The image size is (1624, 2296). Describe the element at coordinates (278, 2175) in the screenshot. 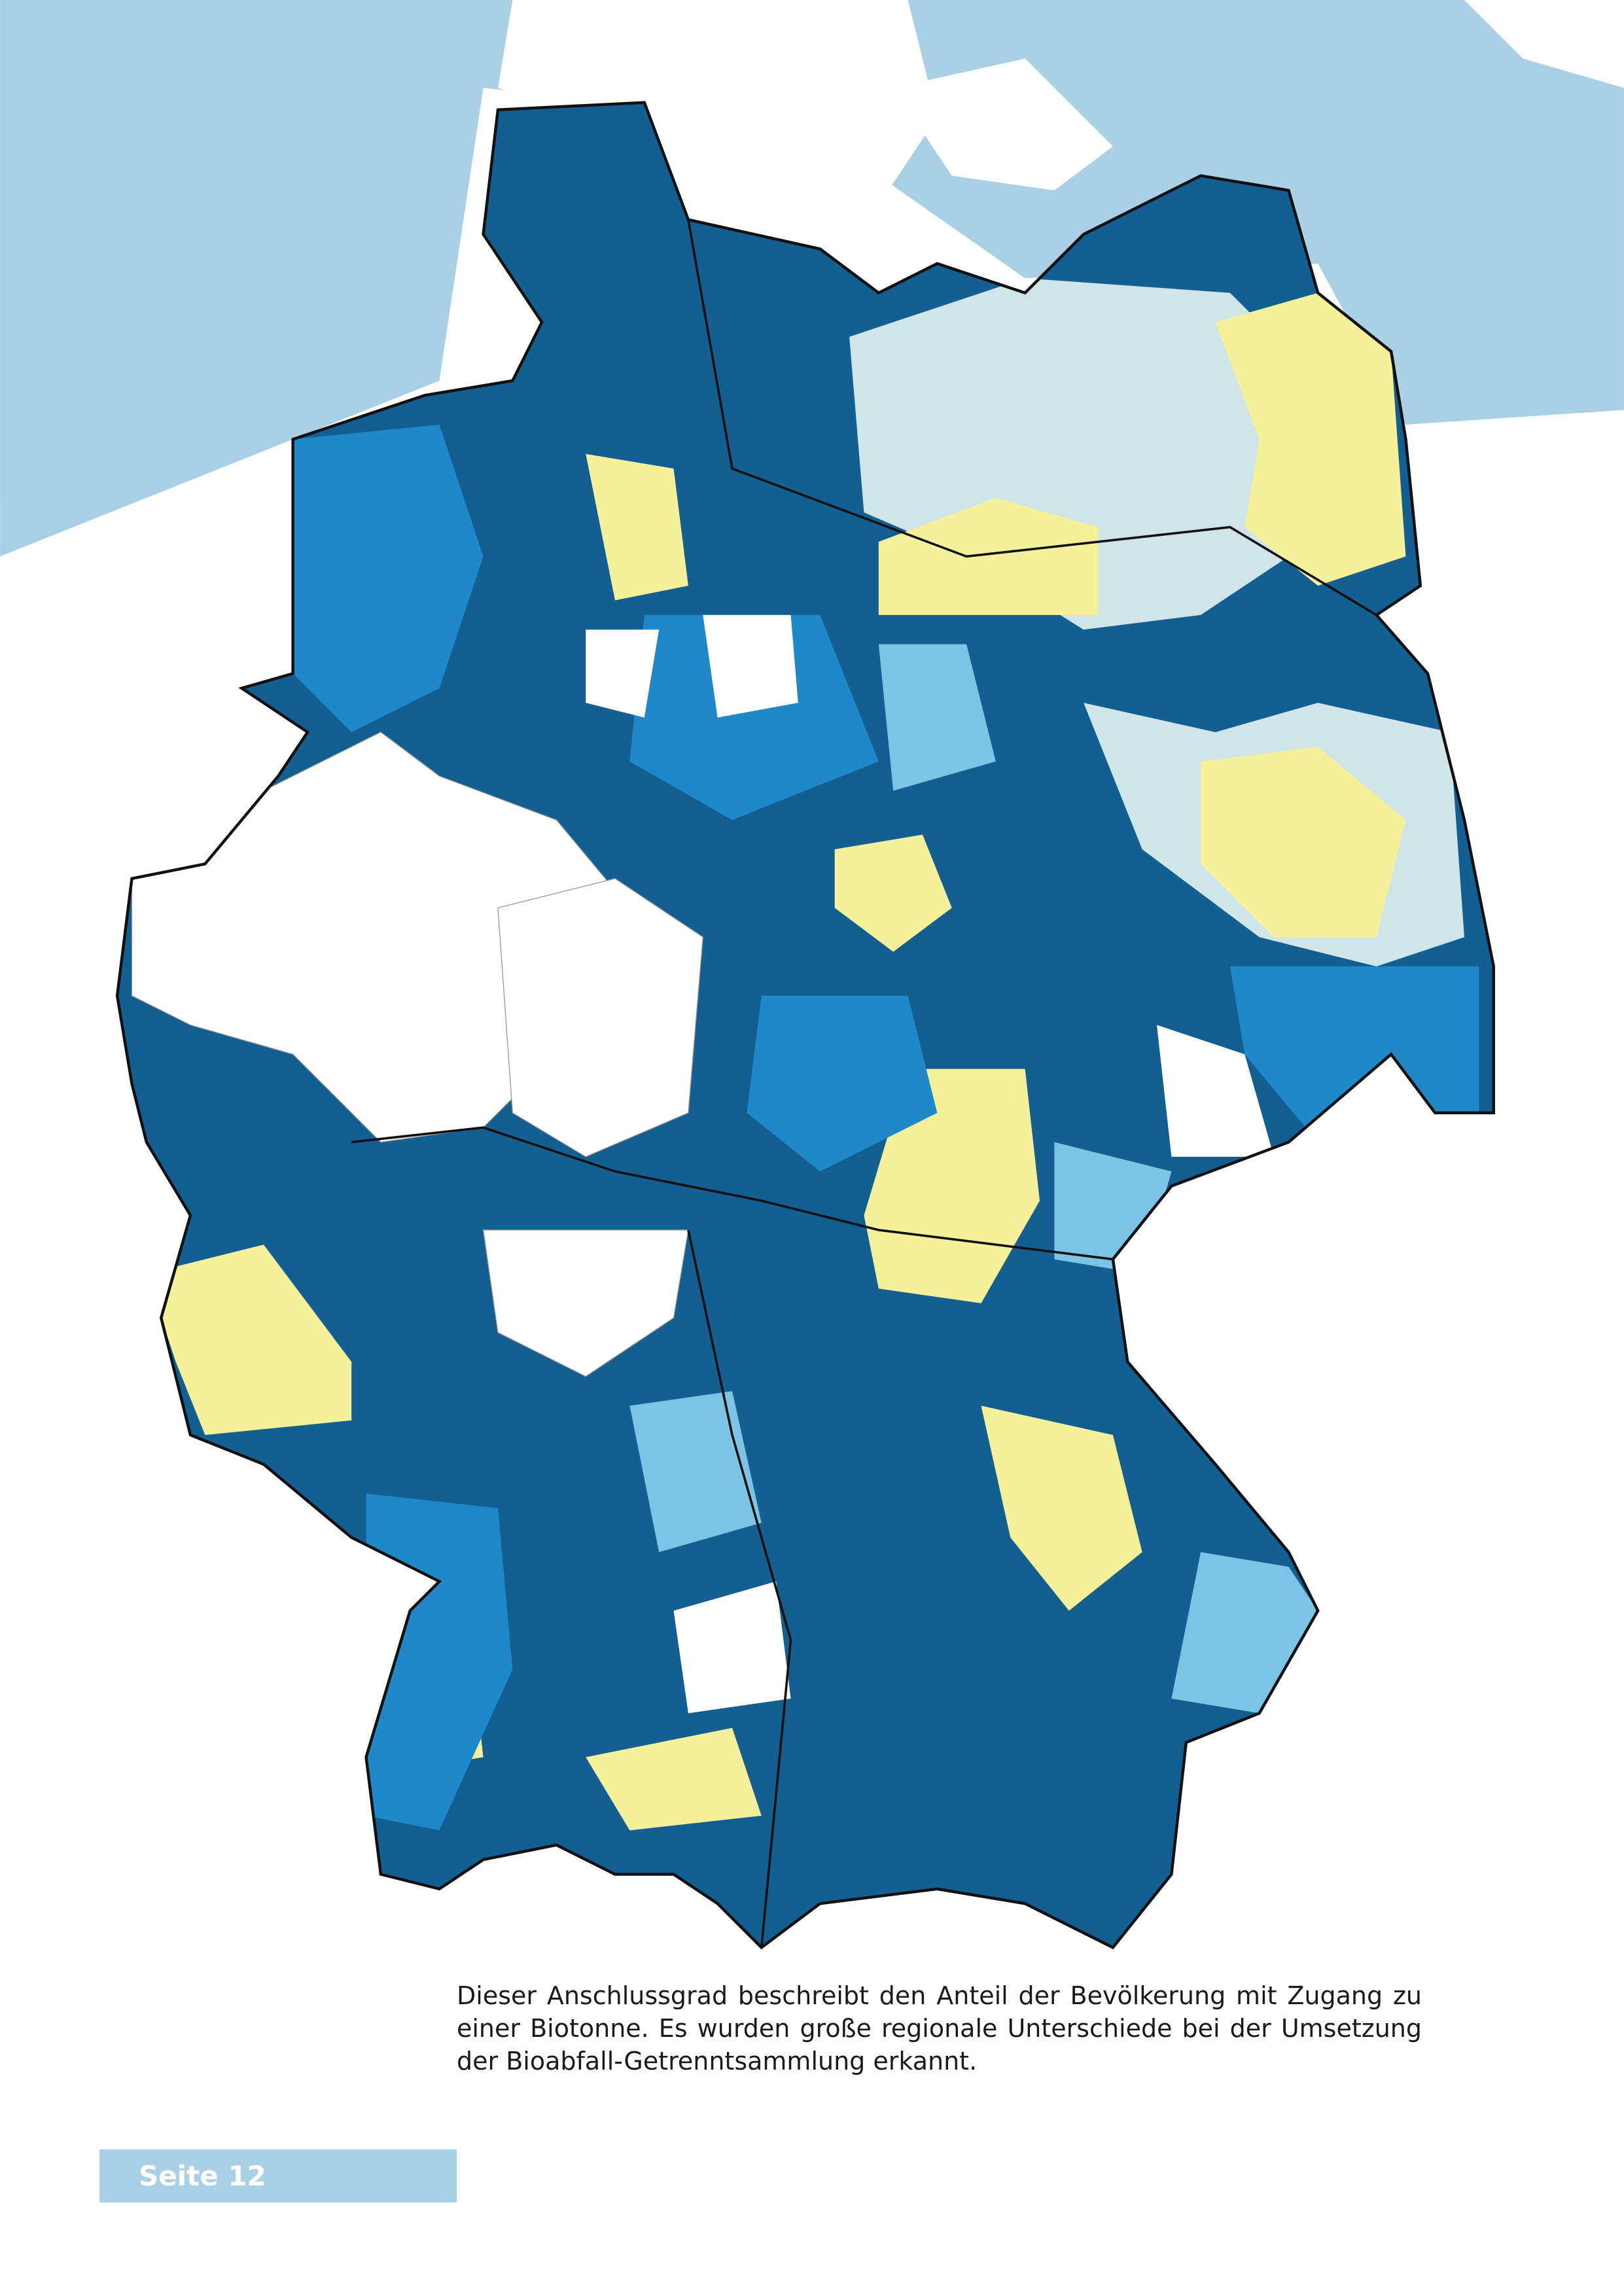

I see `page-label-bar: Seite 12` at that location.